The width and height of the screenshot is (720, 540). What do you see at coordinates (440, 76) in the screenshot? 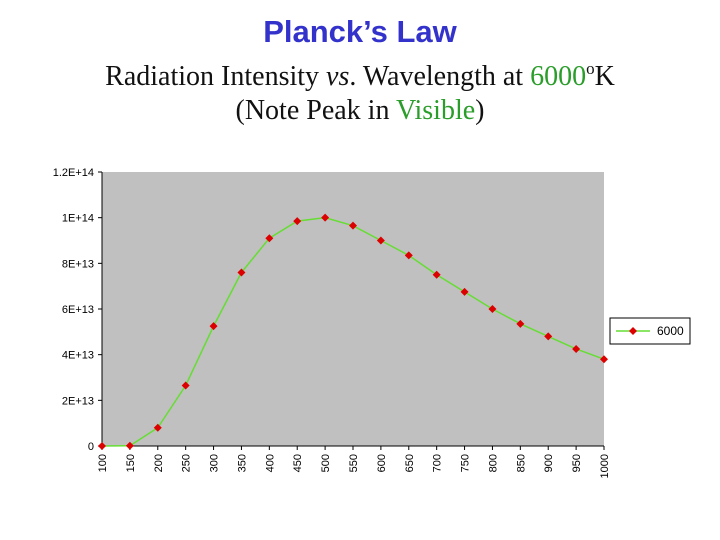
I see `subtitle-middle: . Wavelength at` at bounding box center [440, 76].